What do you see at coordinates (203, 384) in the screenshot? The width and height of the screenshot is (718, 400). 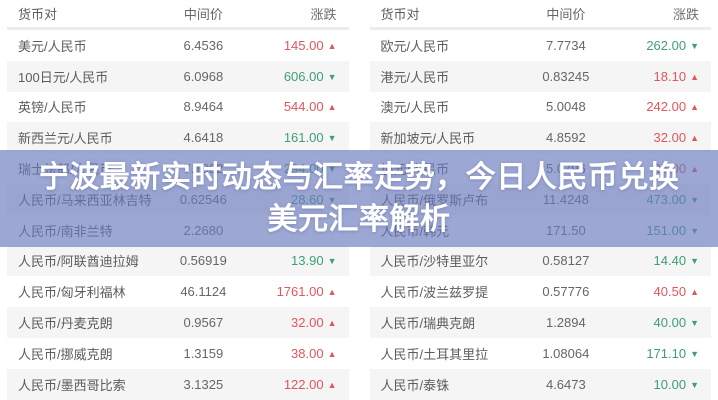 I see `mid-price-value: 3.1325` at bounding box center [203, 384].